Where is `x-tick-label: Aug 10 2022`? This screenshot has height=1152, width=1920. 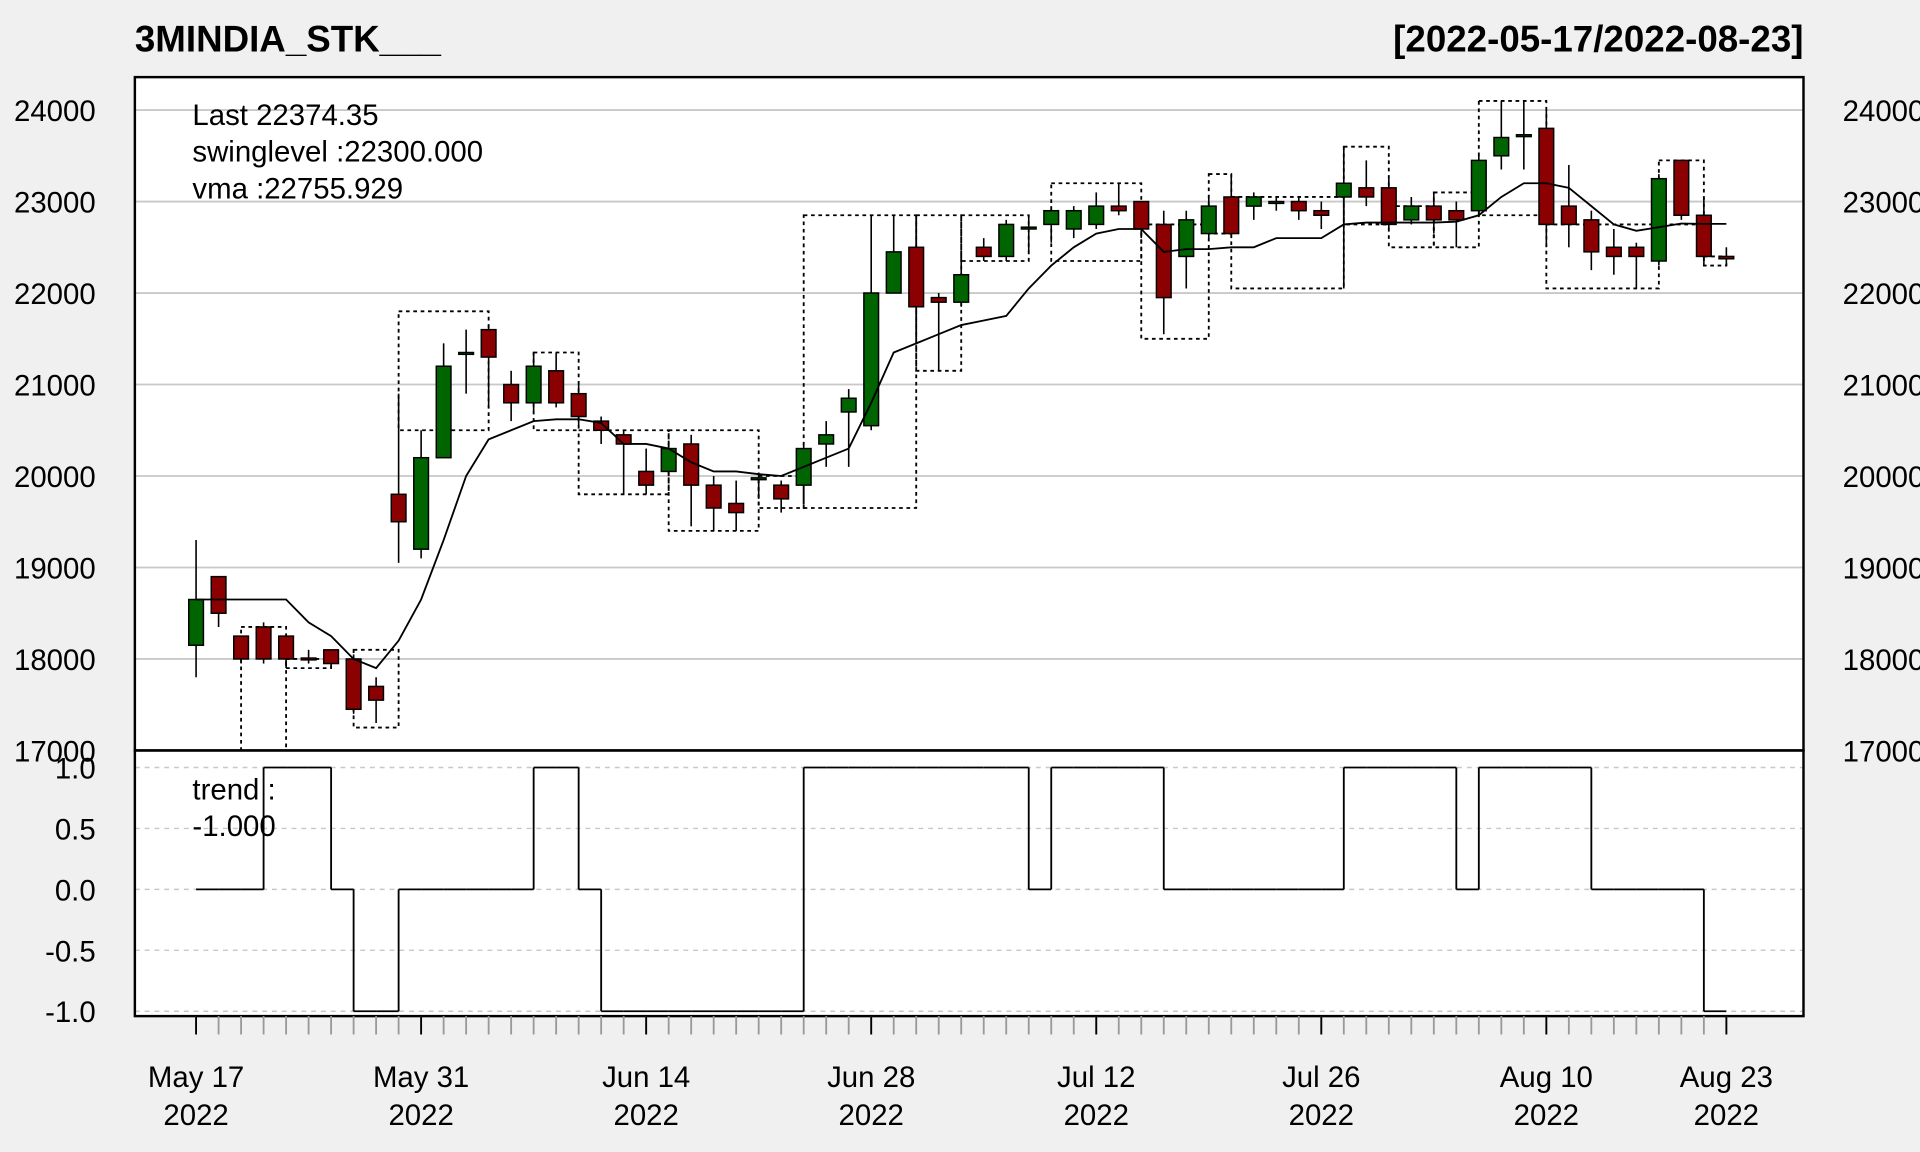
x-tick-label: Aug 10 2022 is located at coordinates (1546, 1096).